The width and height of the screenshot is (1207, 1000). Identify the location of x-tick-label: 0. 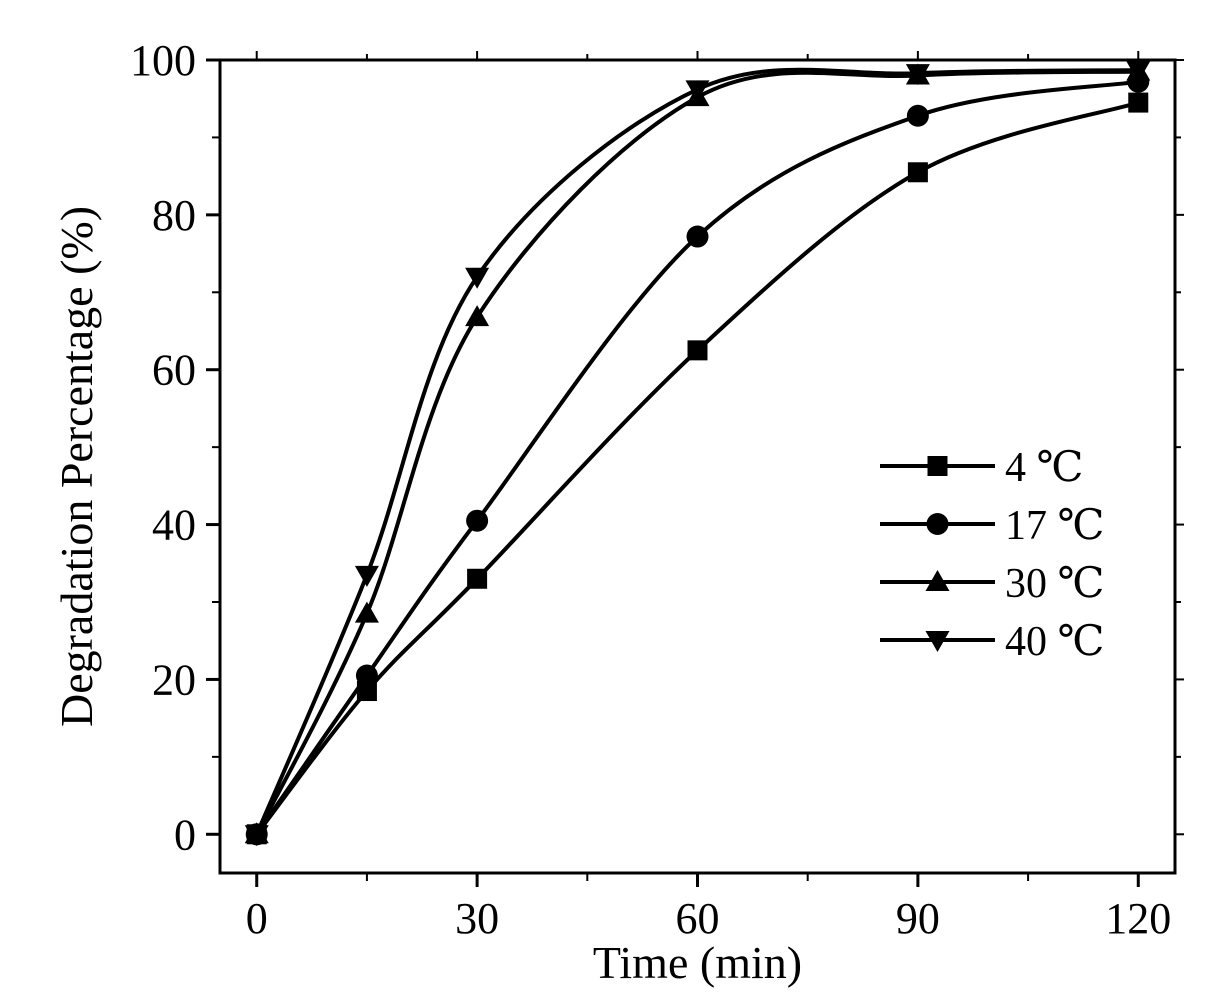
(257, 918).